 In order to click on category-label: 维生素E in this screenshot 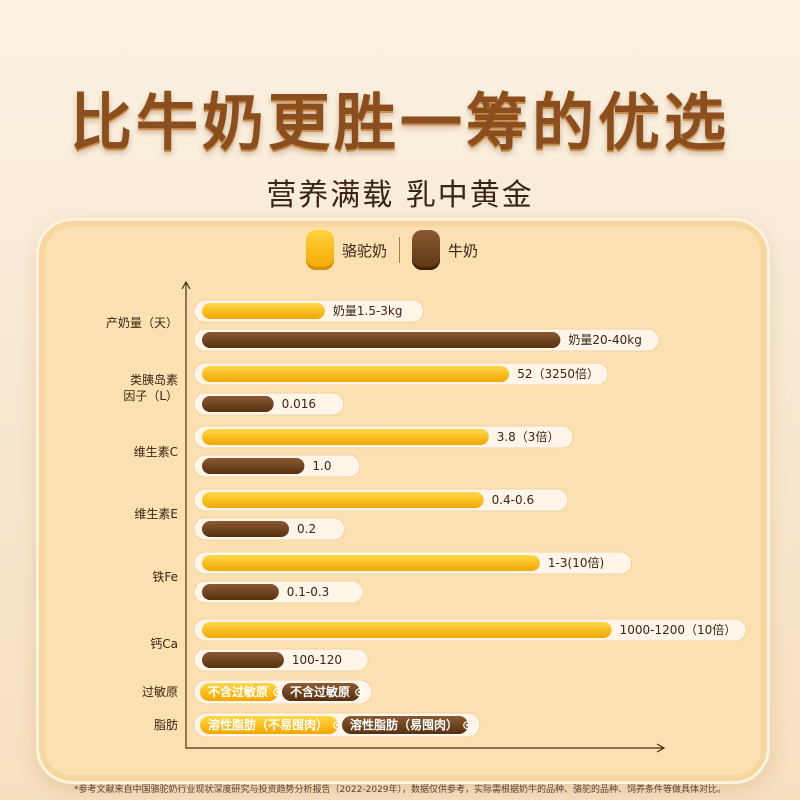, I will do `click(156, 514)`.